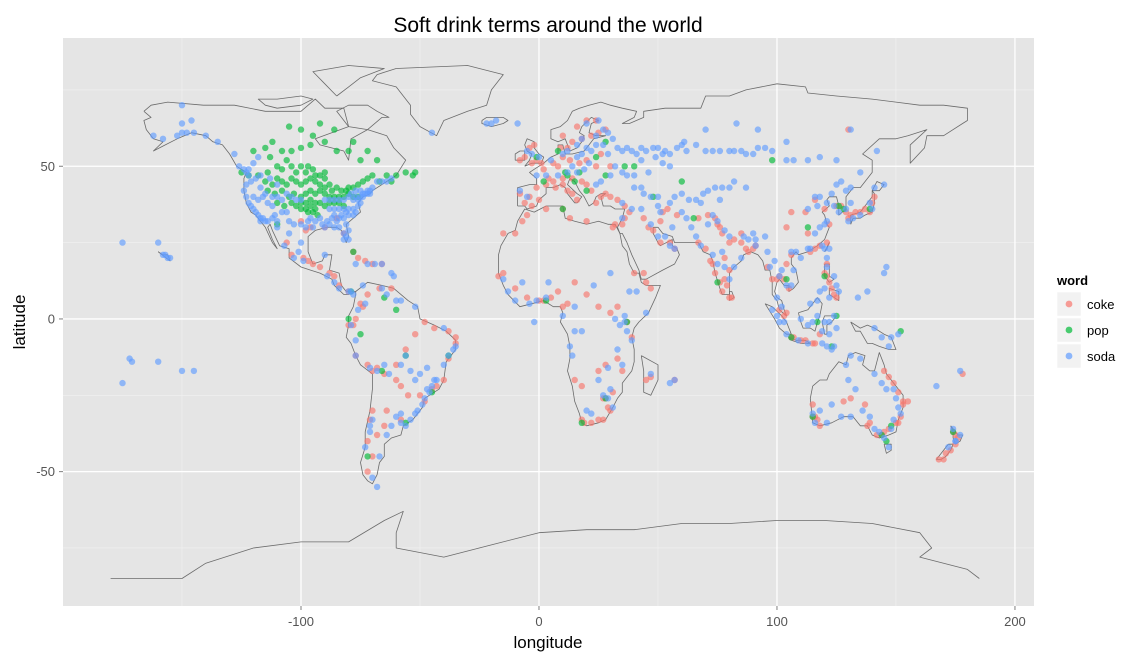 Image resolution: width=1132 pixels, height=659 pixels. I want to click on legend-label-pop: pop, so click(1098, 330).